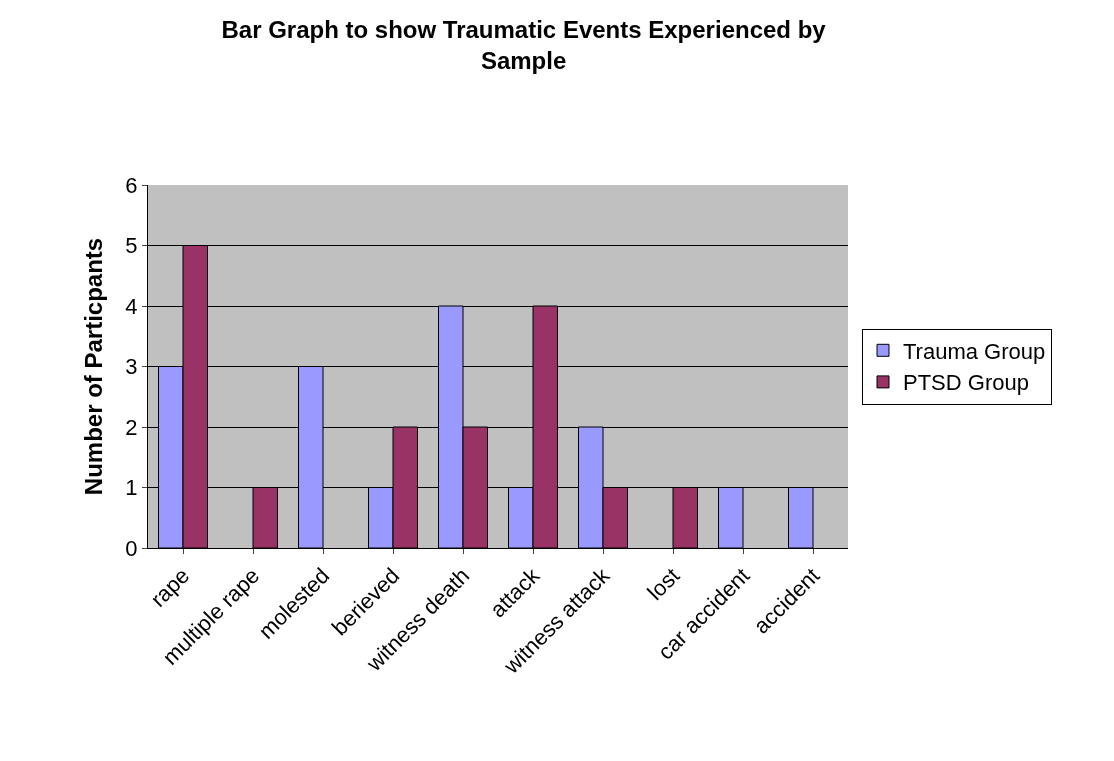 This screenshot has height=761, width=1114. Describe the element at coordinates (94, 366) in the screenshot. I see `y-axis-title: Number of Particpants` at that location.